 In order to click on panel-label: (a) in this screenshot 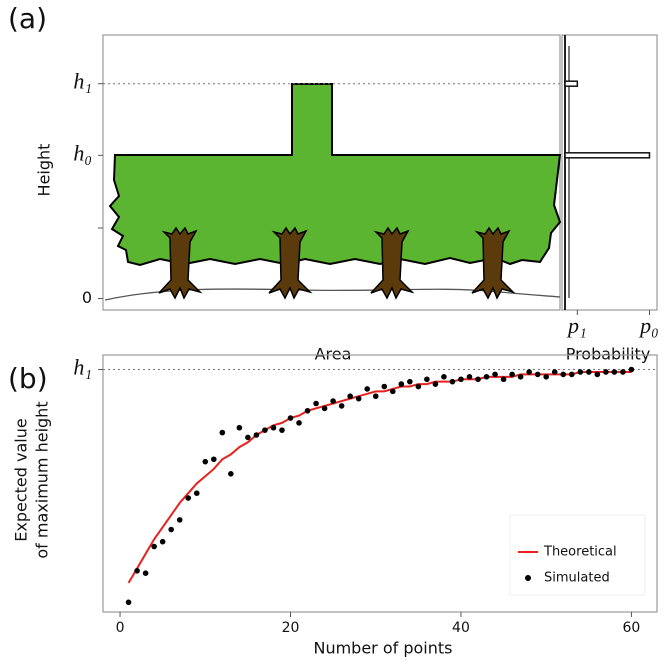, I will do `click(27, 18)`.